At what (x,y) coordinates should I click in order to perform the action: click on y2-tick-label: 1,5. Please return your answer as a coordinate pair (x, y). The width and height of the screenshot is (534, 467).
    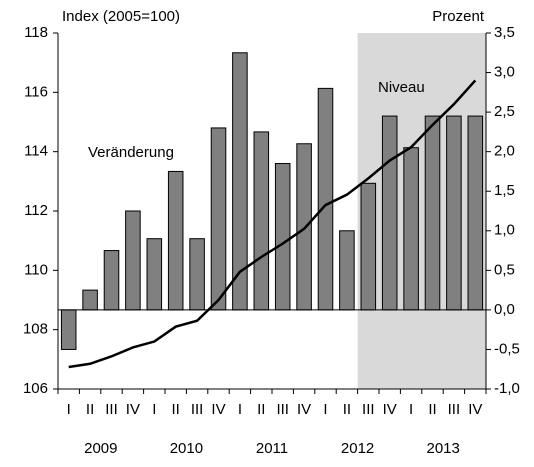
    Looking at the image, I should click on (504, 190).